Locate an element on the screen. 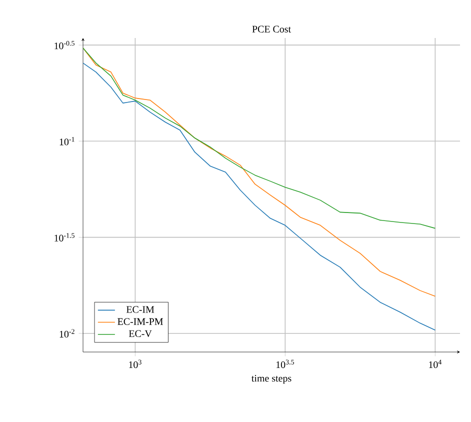  x-axis-title: time steps is located at coordinates (272, 379).